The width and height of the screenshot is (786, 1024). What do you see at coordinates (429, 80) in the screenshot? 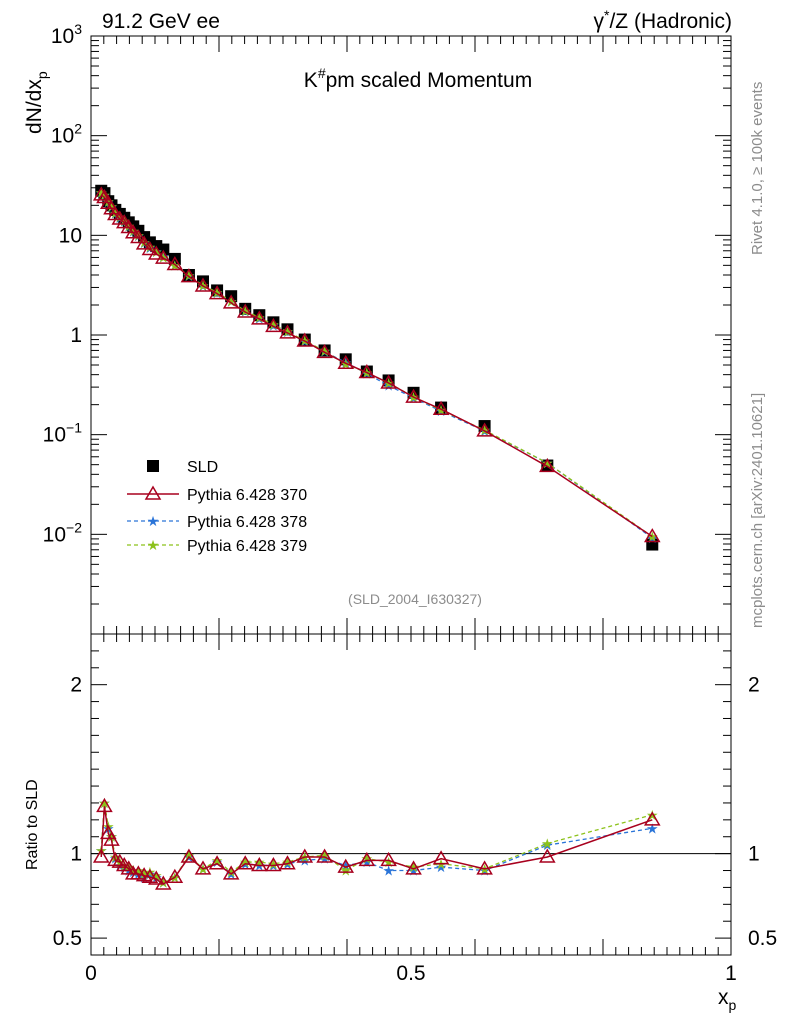
I see `title-rest: pm scaled Momentum` at bounding box center [429, 80].